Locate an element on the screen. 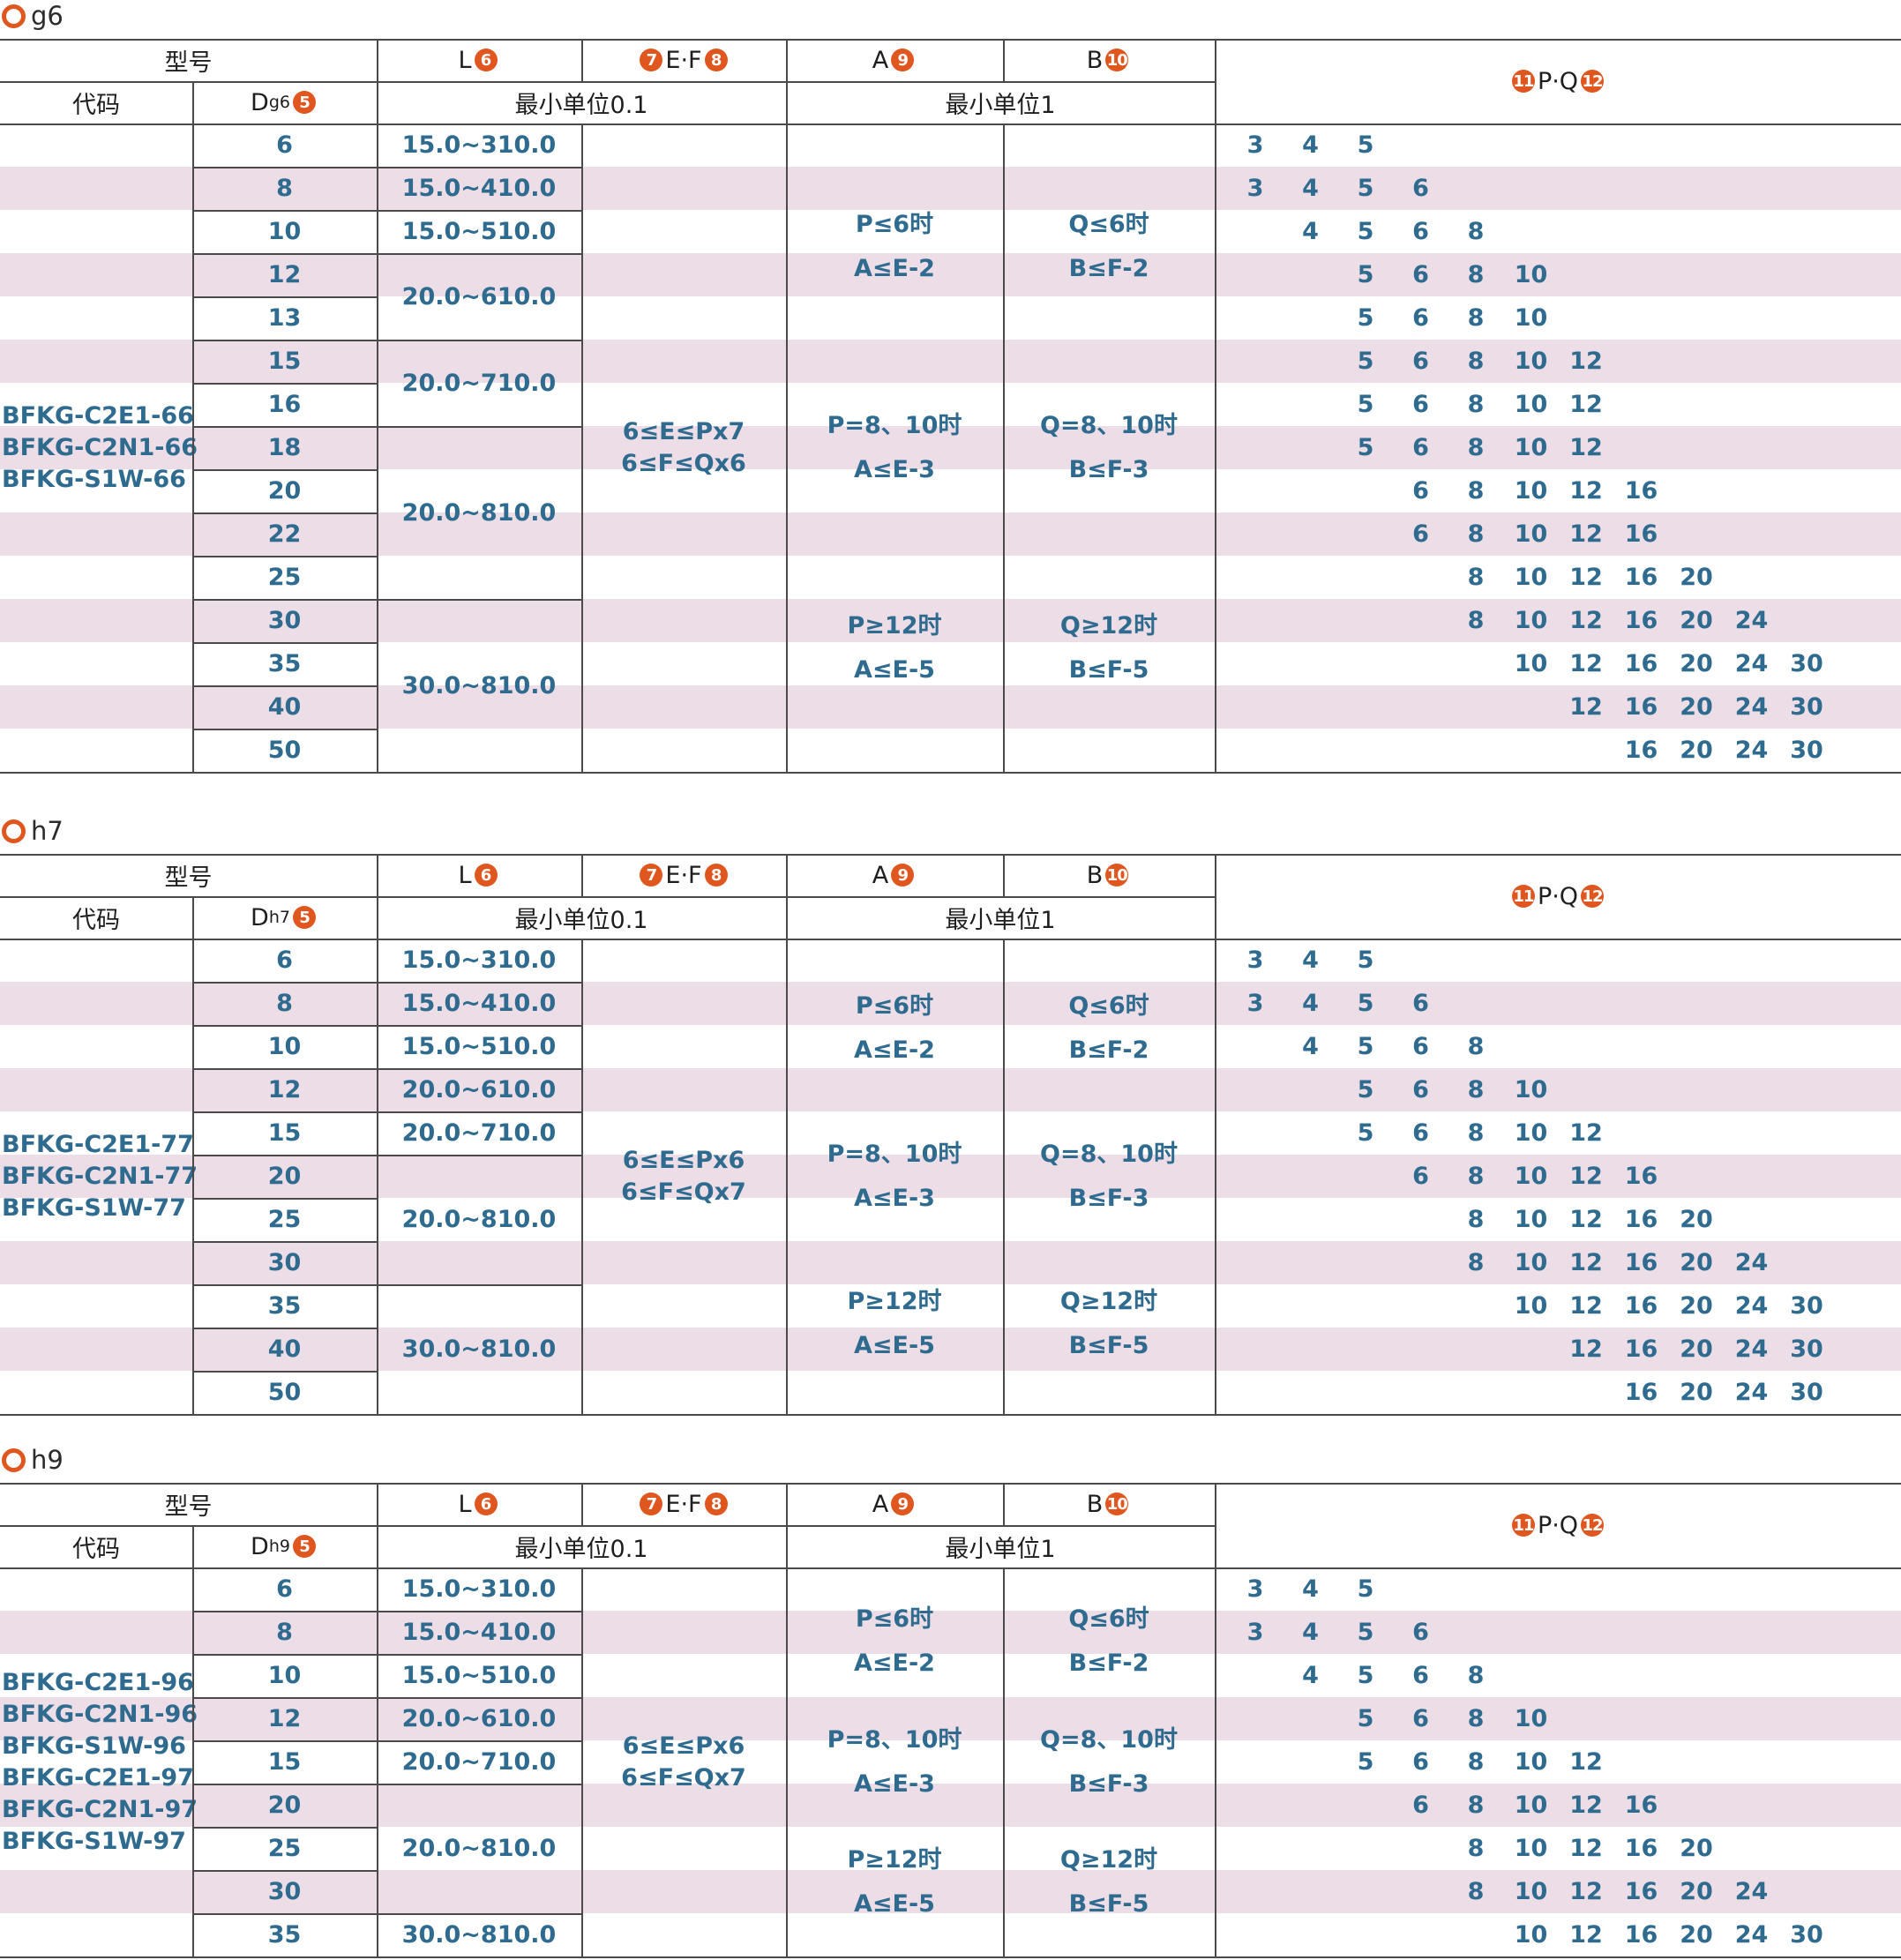 The height and width of the screenshot is (1960, 1901). rule-line: B≤F-2 is located at coordinates (1108, 1050).